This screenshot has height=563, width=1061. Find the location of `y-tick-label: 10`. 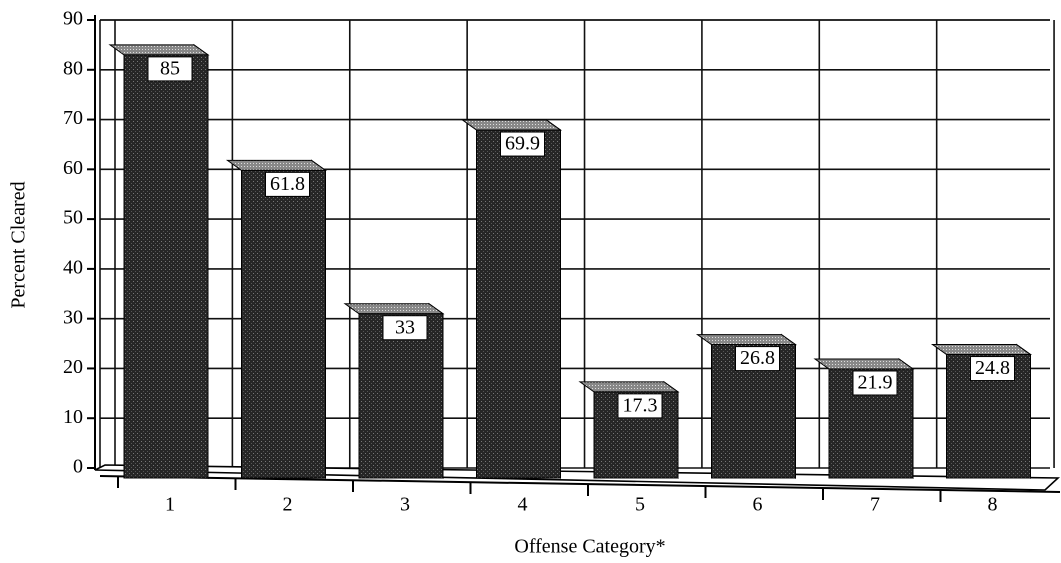

y-tick-label: 10 is located at coordinates (73, 417).